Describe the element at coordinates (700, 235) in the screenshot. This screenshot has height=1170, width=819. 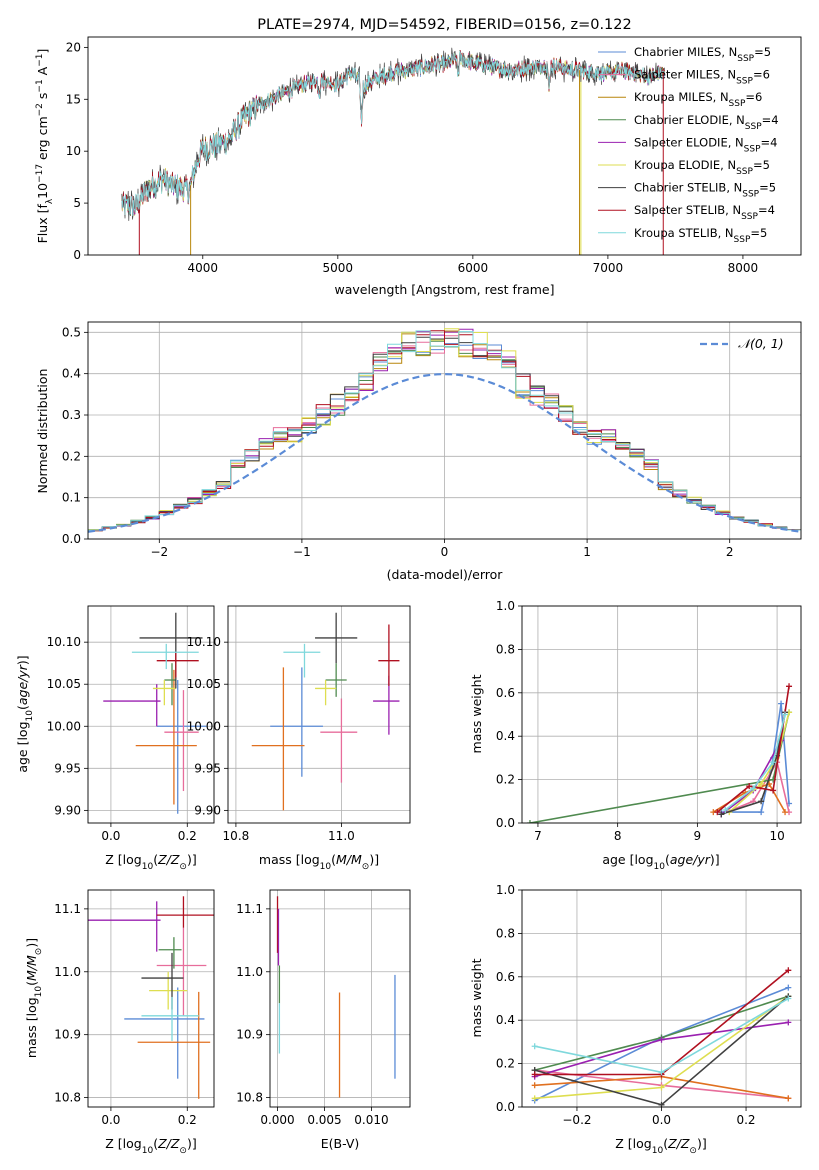
I see `legend-entry: Kroupa STELIB, NSSP=5` at that location.